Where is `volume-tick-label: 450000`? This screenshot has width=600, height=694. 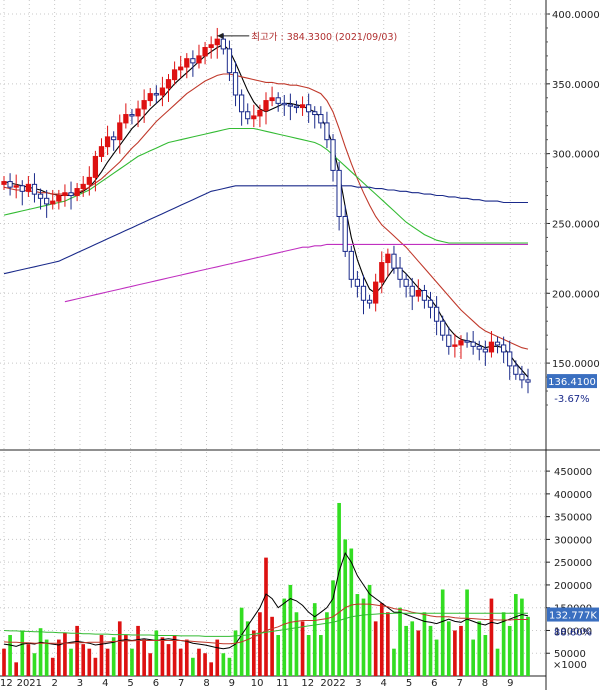 volume-tick-label: 450000 is located at coordinates (573, 472).